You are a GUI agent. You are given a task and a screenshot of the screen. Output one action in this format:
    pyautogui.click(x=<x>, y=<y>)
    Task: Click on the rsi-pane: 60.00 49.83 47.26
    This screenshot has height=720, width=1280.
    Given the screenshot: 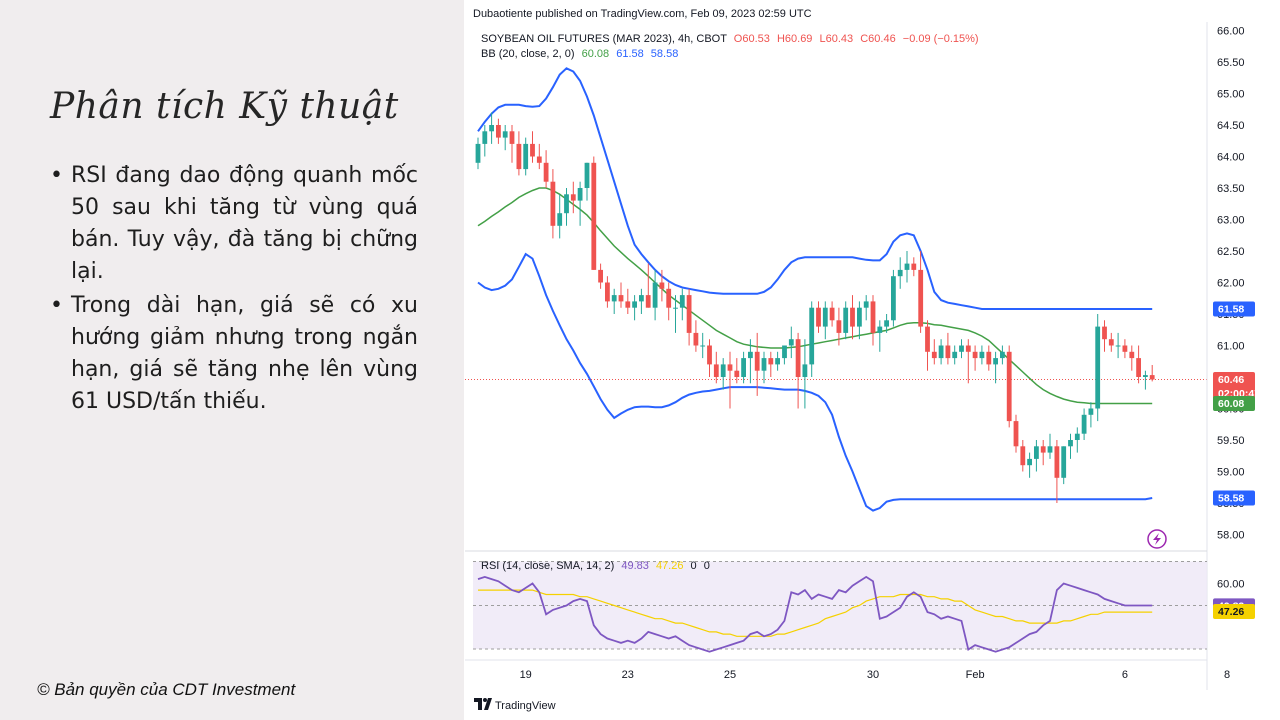 What is the action you would take?
    pyautogui.click(x=864, y=607)
    